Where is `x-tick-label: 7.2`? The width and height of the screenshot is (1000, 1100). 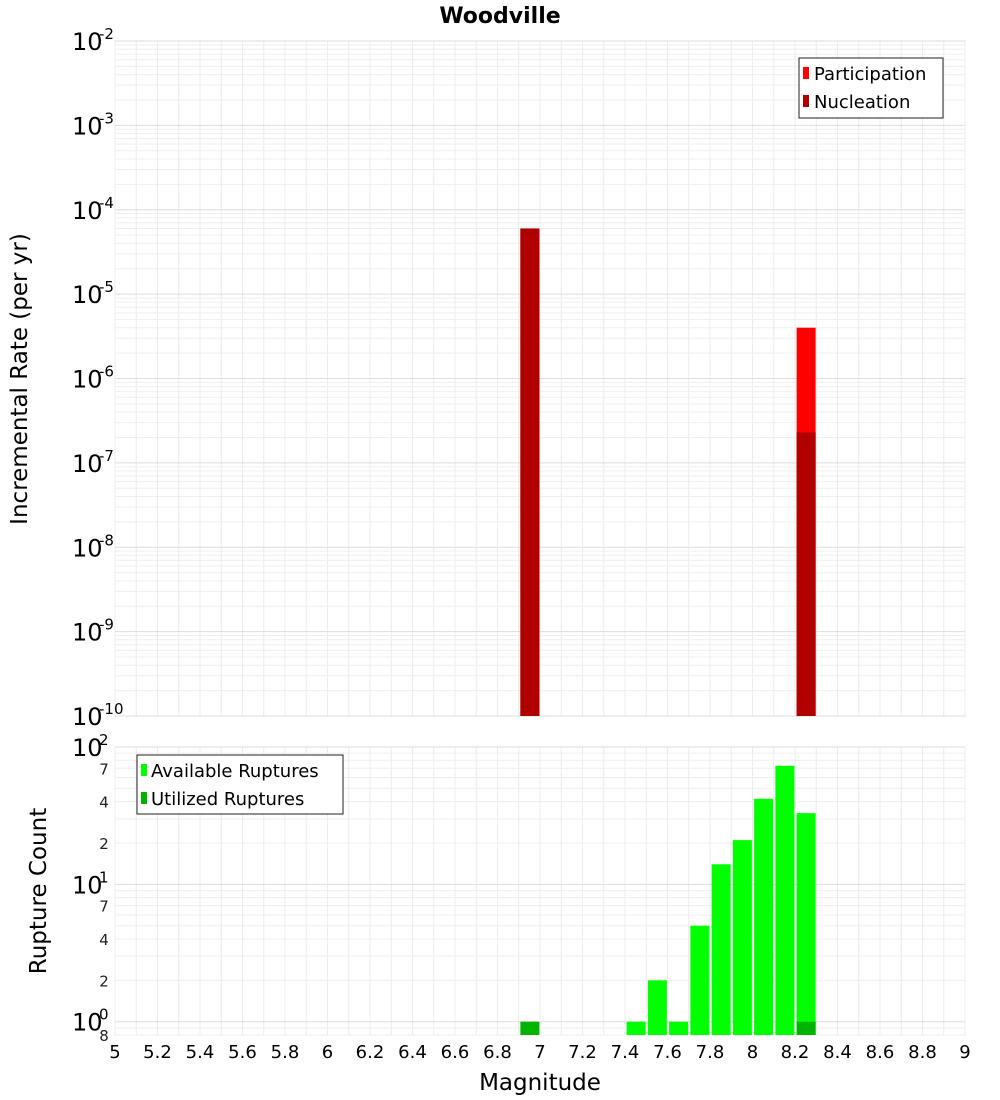 x-tick-label: 7.2 is located at coordinates (582, 1052).